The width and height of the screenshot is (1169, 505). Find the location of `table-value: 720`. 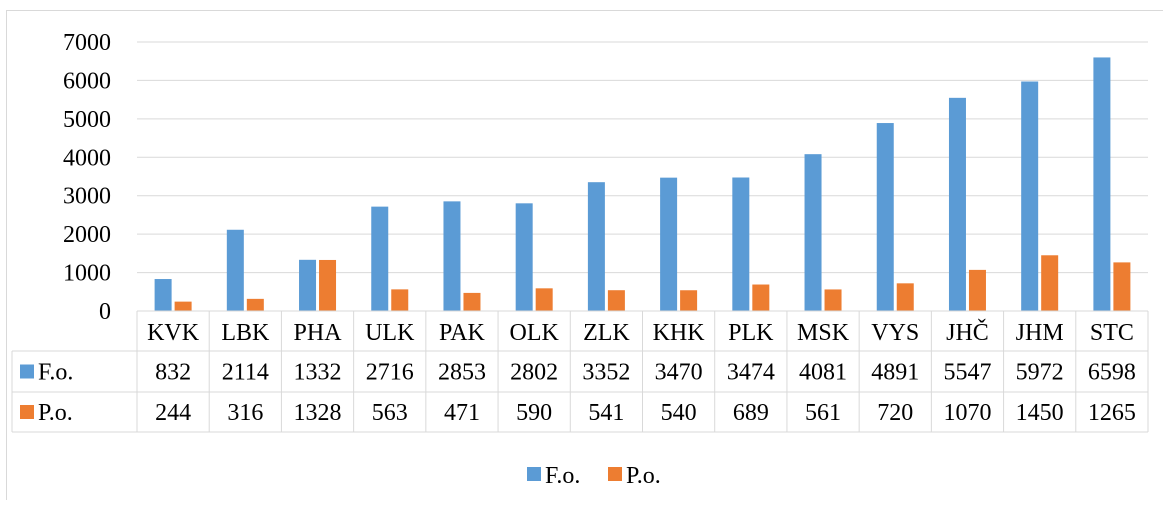

table-value: 720 is located at coordinates (895, 413).